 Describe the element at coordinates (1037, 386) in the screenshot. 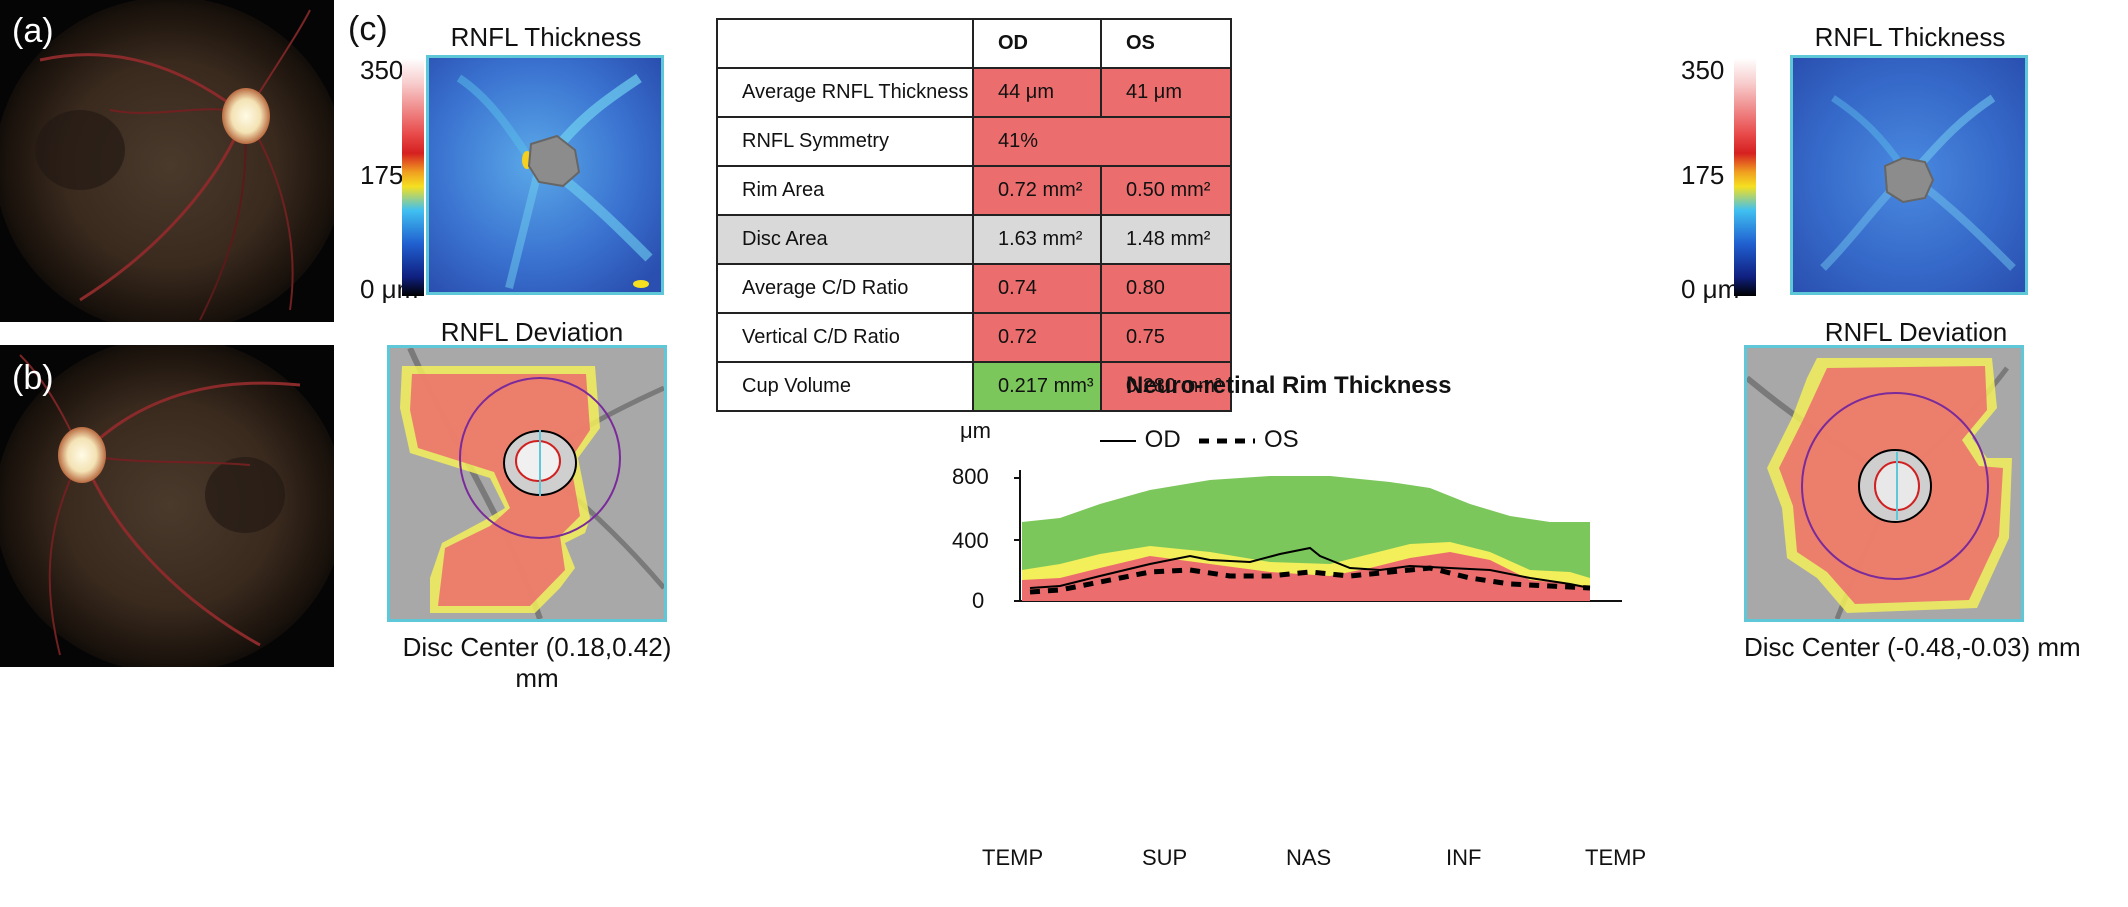

I see `od-value: 0.217 mm³` at that location.